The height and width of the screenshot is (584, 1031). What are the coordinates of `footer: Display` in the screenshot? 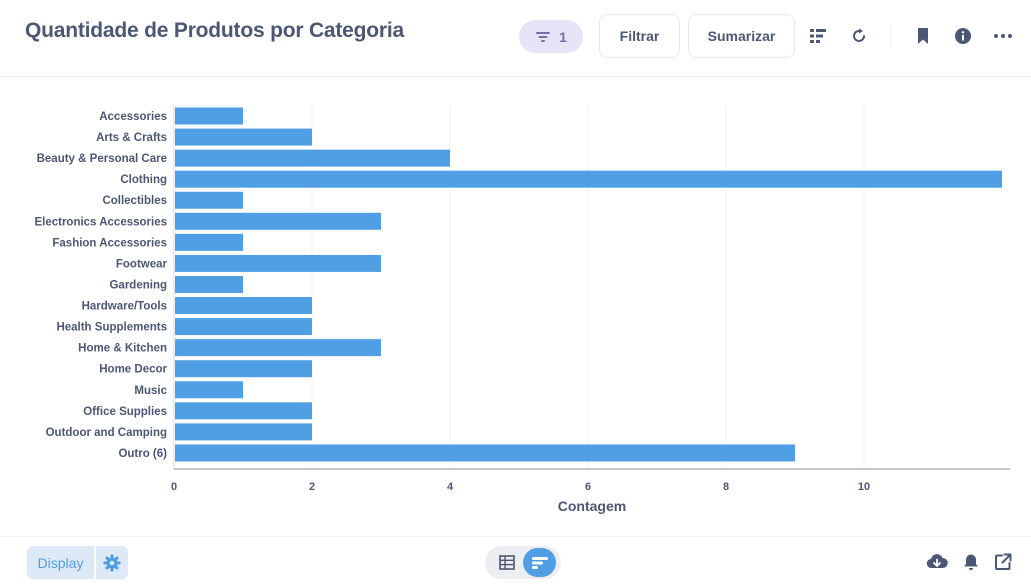 It's located at (515, 560).